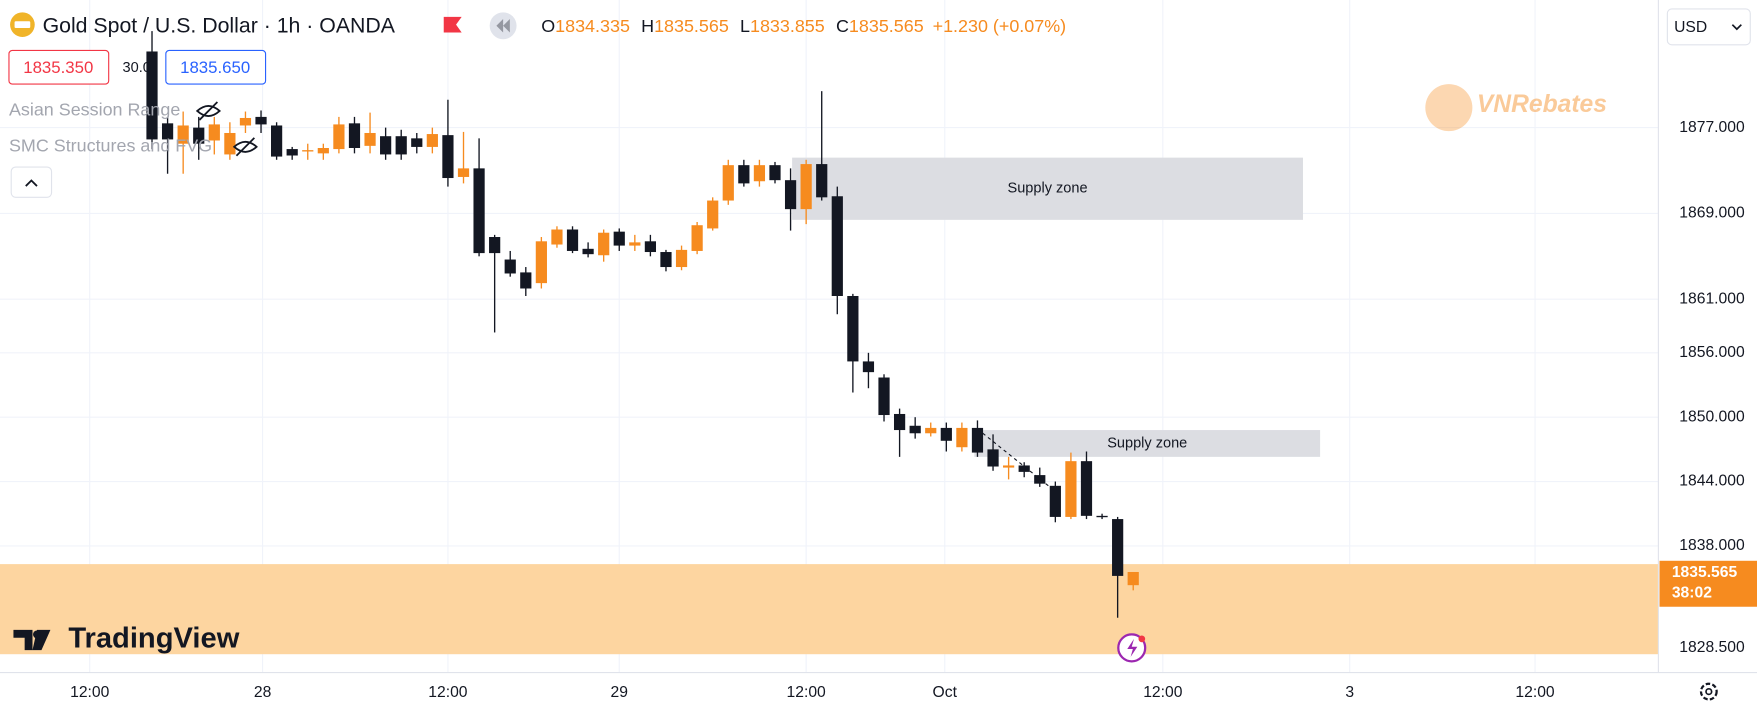  Describe the element at coordinates (110, 146) in the screenshot. I see `indicator-label: SMC Structures and FVG` at that location.